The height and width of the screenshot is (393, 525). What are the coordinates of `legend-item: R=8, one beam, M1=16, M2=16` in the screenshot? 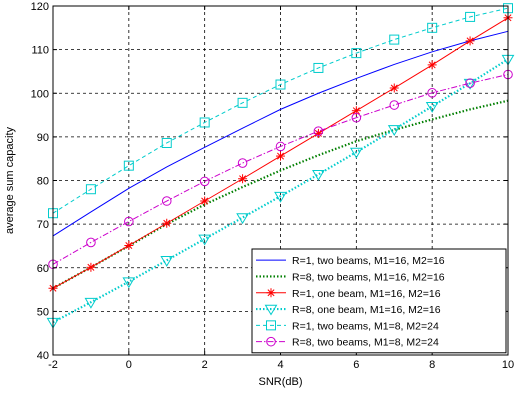 It's located at (348, 310).